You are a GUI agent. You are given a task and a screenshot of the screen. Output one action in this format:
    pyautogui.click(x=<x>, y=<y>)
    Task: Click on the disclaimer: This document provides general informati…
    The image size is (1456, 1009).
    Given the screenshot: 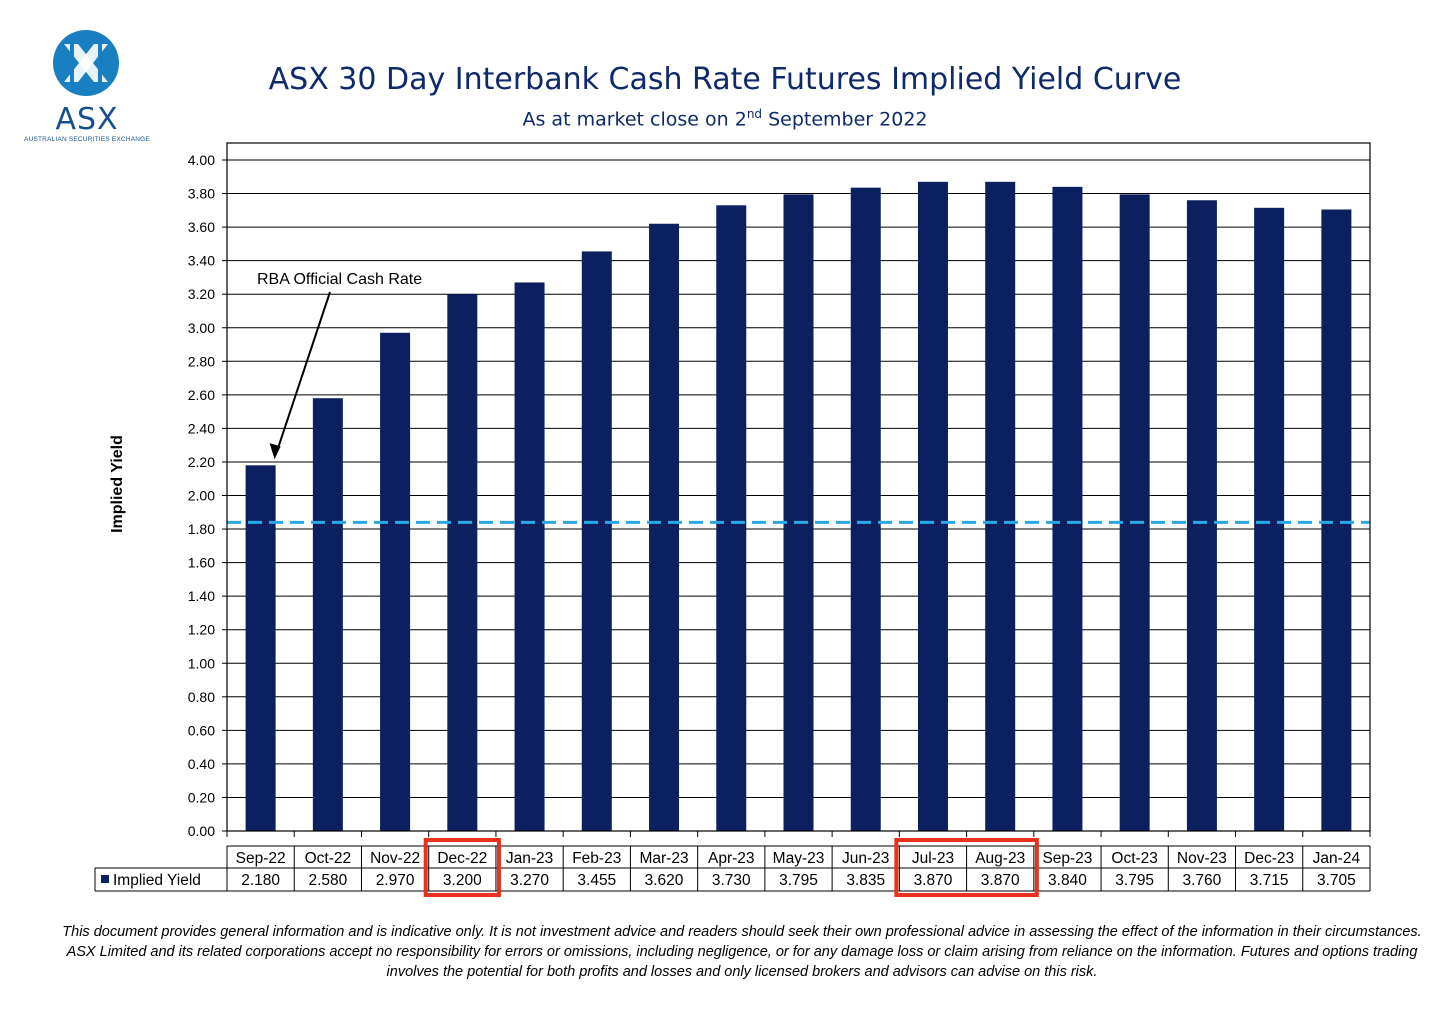 What is the action you would take?
    pyautogui.click(x=742, y=952)
    